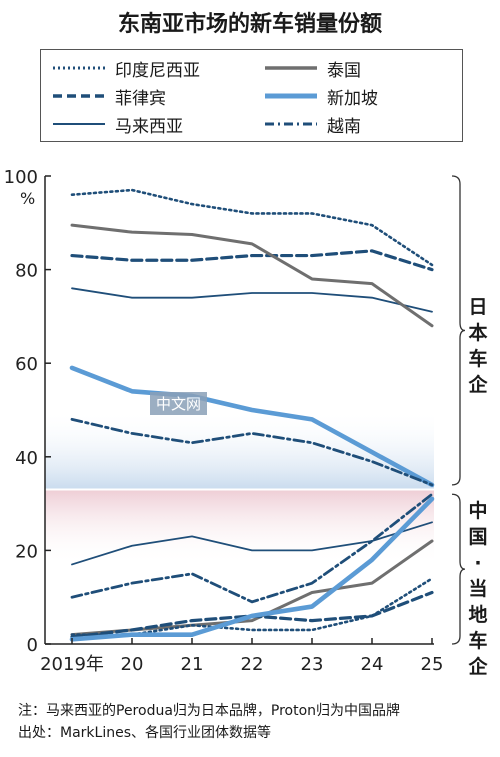  What do you see at coordinates (320, 96) in the screenshot?
I see `legend-item-singapore: 新加坡` at bounding box center [320, 96].